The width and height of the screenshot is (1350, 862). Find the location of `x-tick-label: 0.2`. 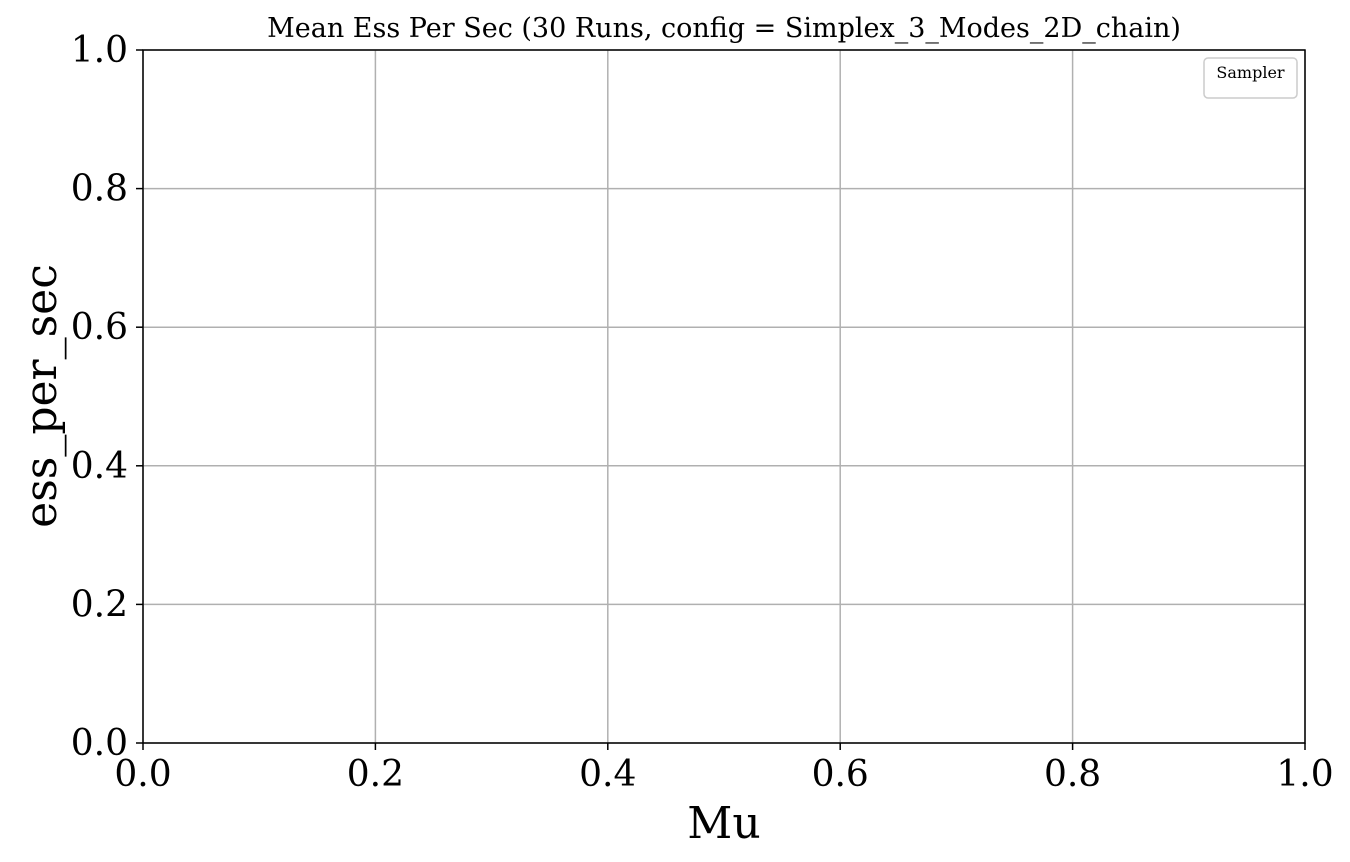

x-tick-label: 0.2 is located at coordinates (375, 774).